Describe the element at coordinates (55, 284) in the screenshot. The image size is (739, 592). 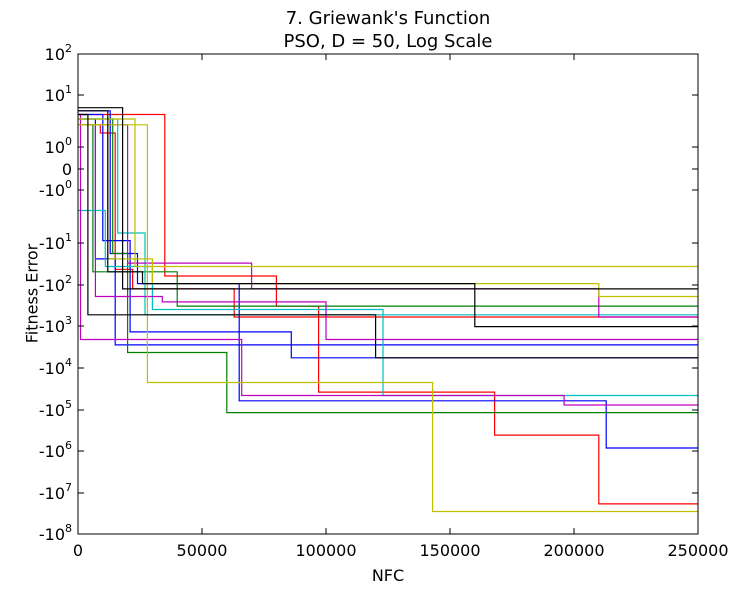
I see `y-tick-label: -102` at that location.